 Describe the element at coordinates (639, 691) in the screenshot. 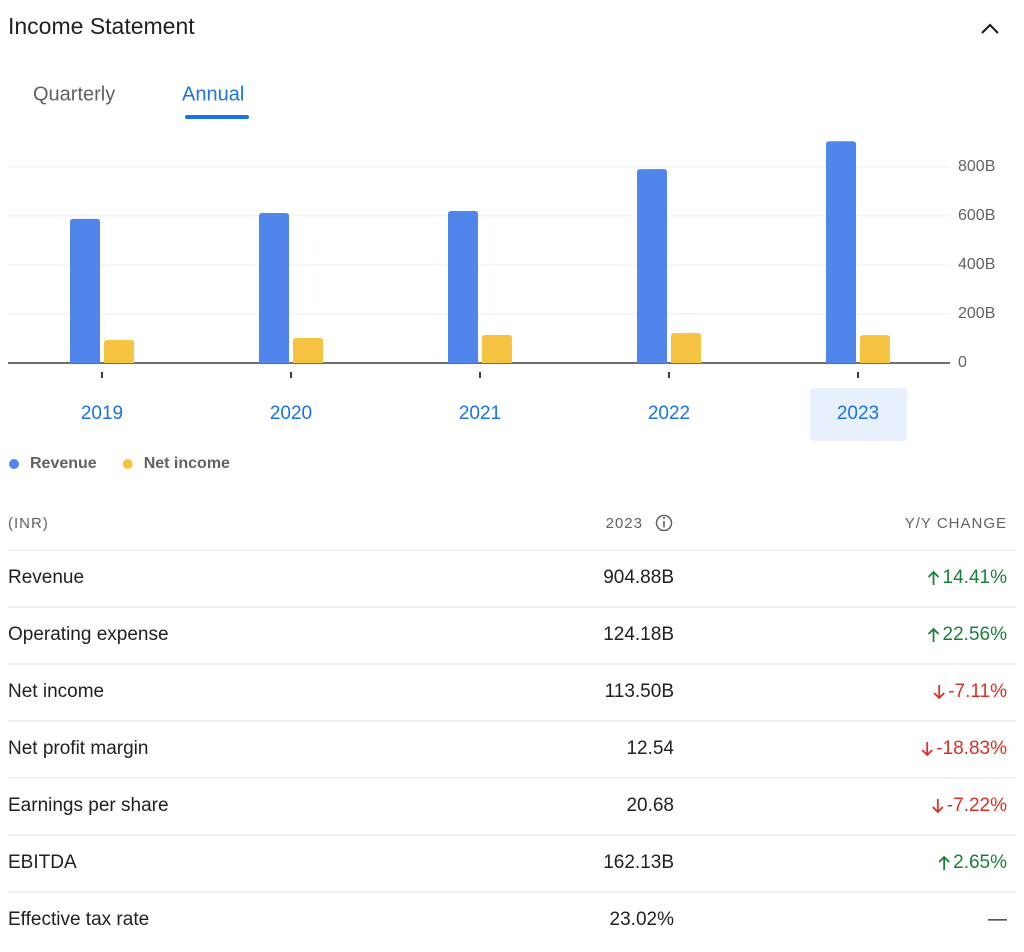

I see `row-value: 113.50B` at that location.